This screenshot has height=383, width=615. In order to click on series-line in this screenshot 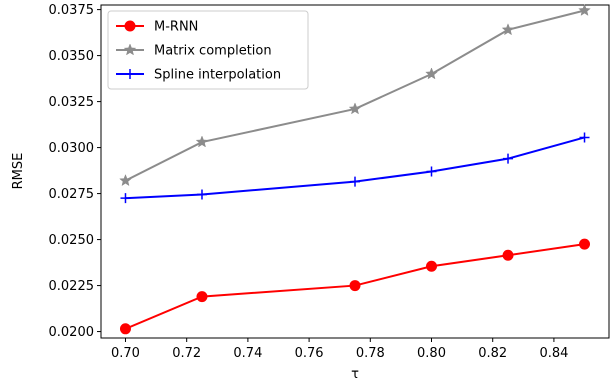, I will do `click(355, 168)`.